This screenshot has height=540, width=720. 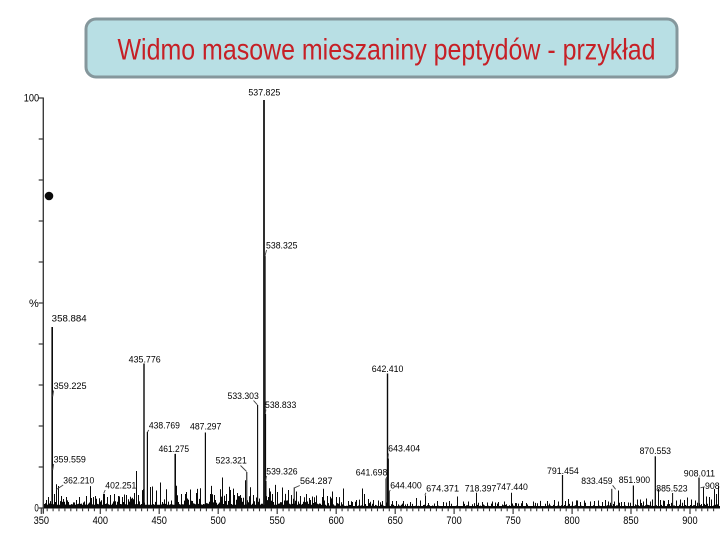 What do you see at coordinates (31, 98) in the screenshot?
I see `svg-text: 100` at bounding box center [31, 98].